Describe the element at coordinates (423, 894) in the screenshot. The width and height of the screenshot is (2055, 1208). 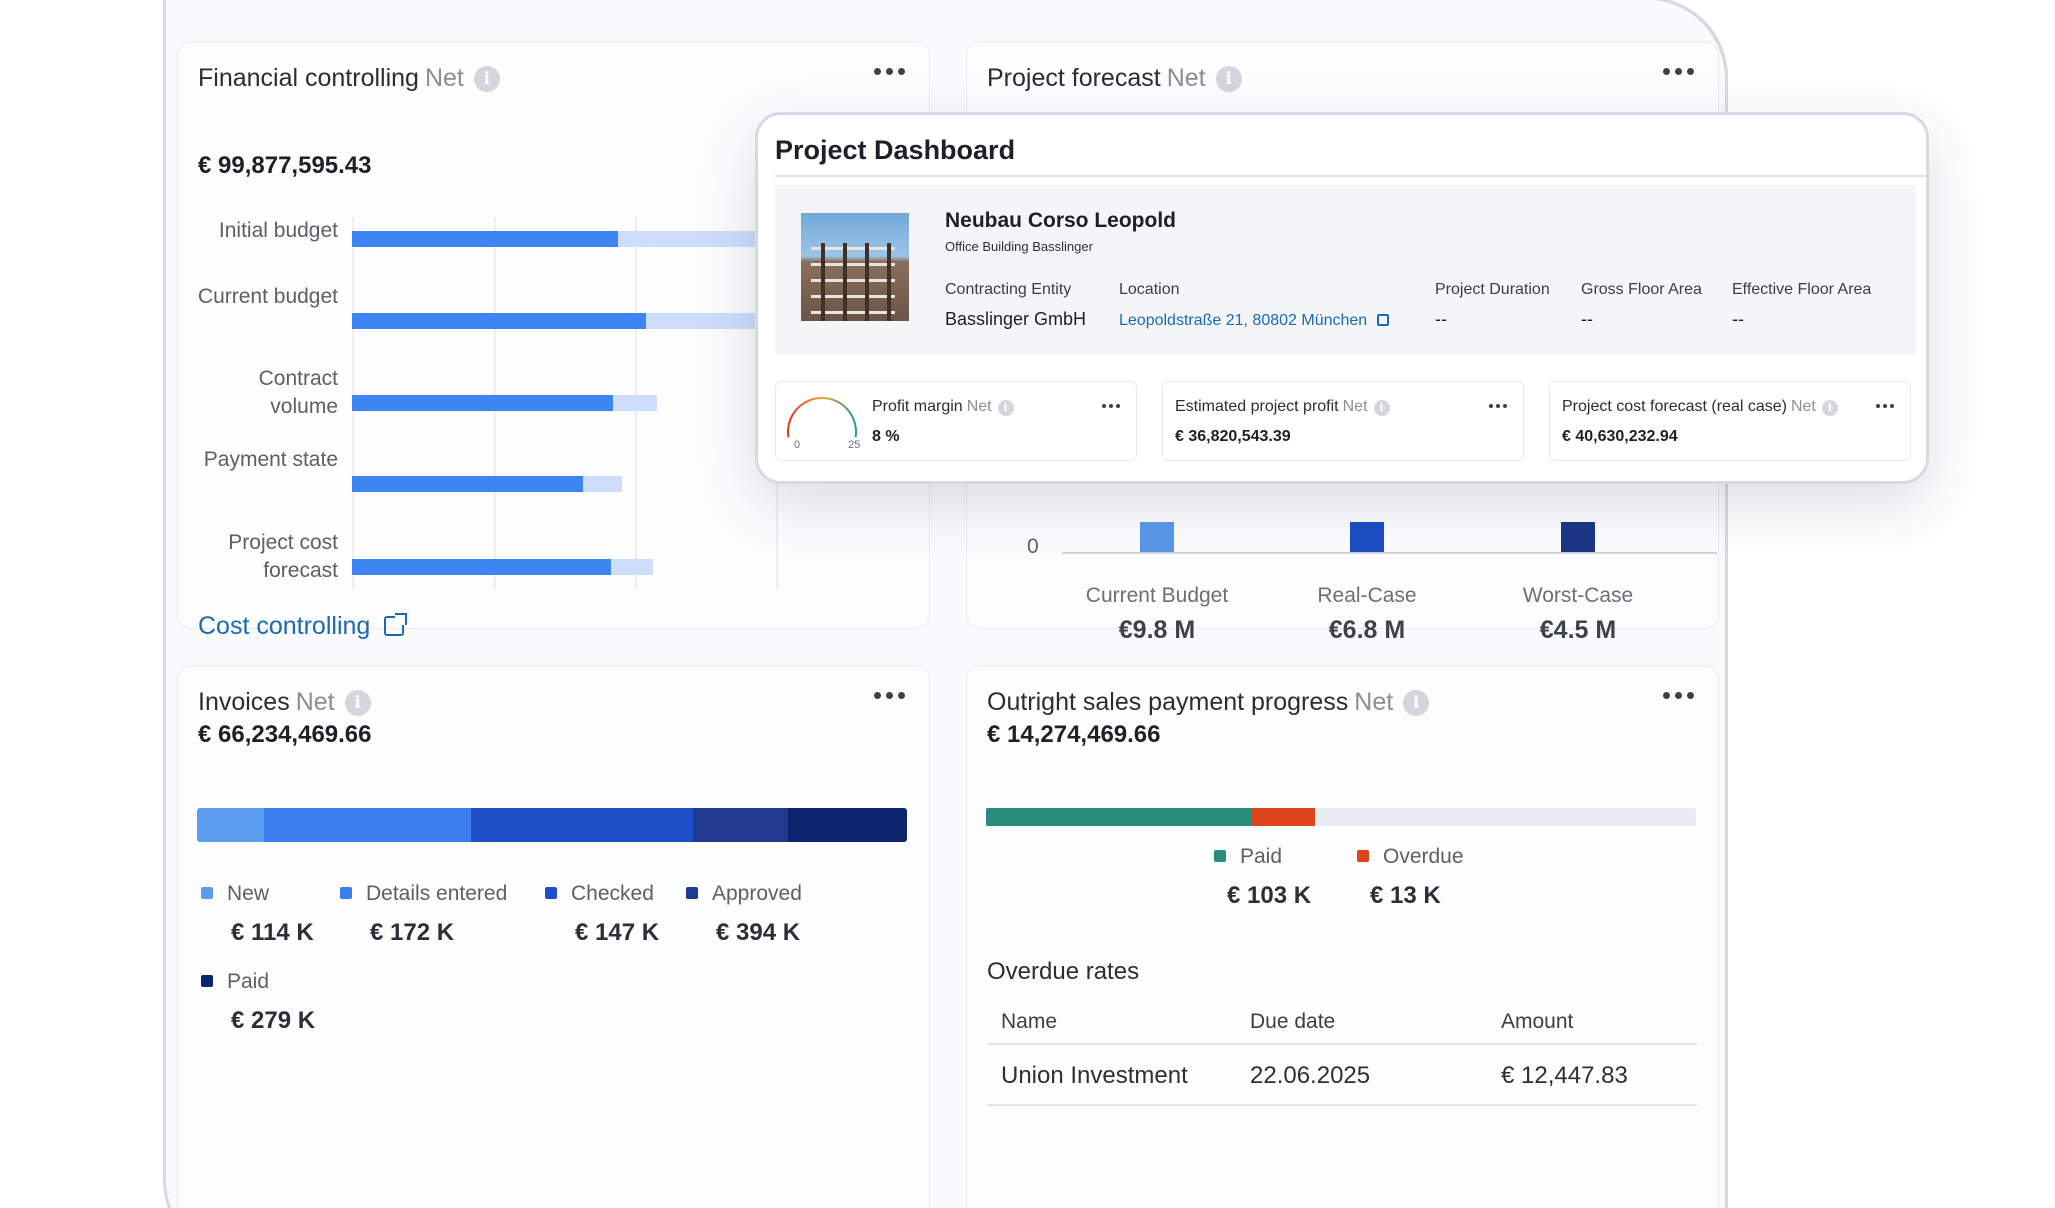
I see `legend-item: Details entered` at that location.